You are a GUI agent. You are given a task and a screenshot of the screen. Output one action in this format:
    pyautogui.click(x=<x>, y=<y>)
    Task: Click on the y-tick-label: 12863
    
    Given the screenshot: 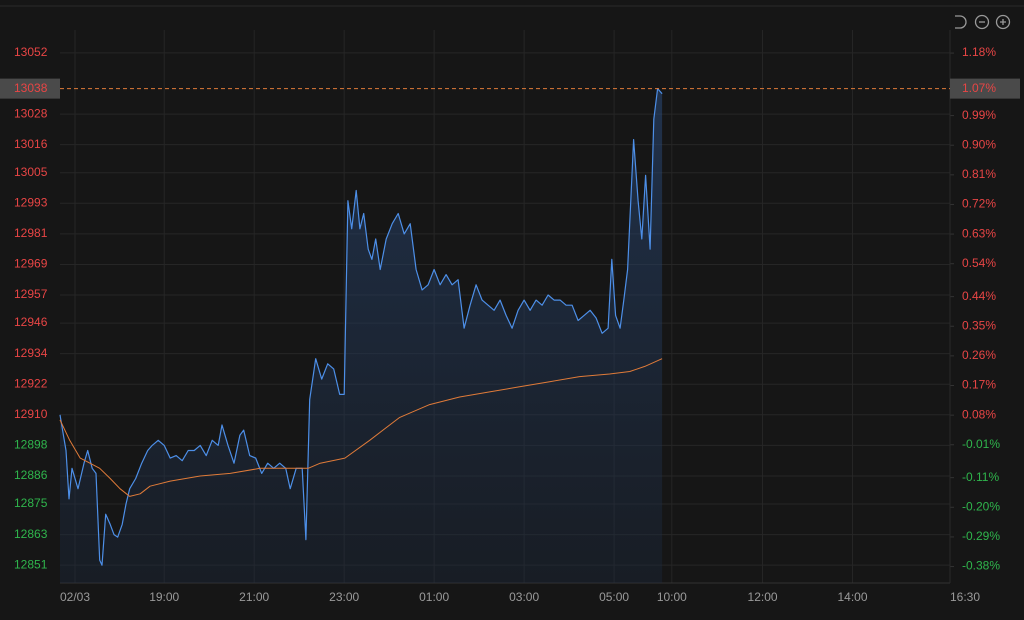 What is the action you would take?
    pyautogui.click(x=31, y=534)
    